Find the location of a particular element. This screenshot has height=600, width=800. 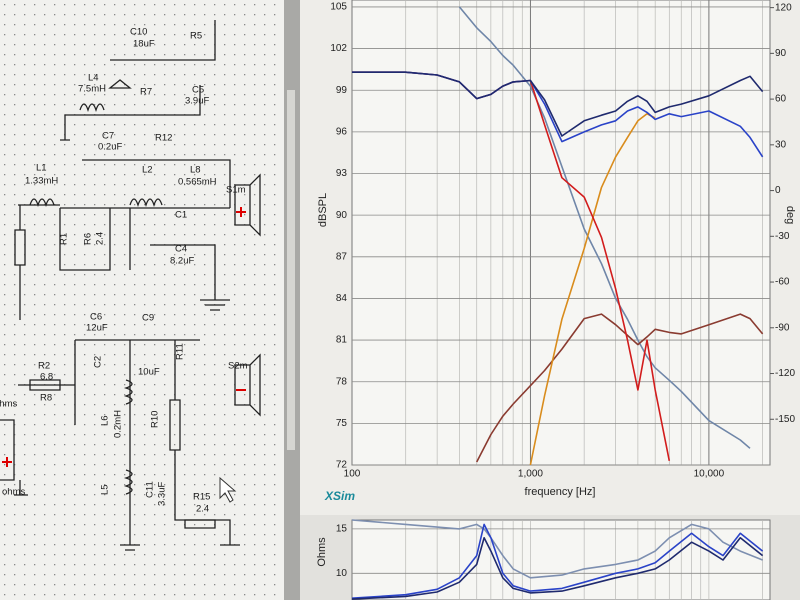

y-tick-label: 15 is located at coordinates (342, 529).